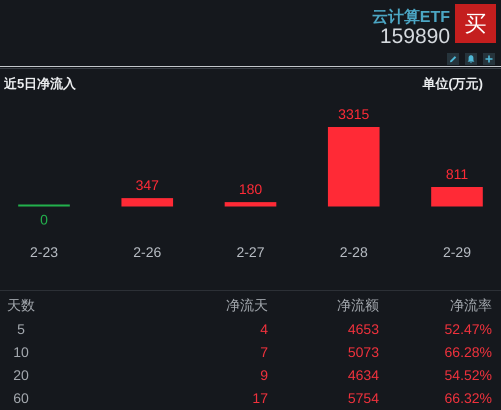  Describe the element at coordinates (452, 84) in the screenshot. I see `y-axis-title: 单位(万元)` at that location.